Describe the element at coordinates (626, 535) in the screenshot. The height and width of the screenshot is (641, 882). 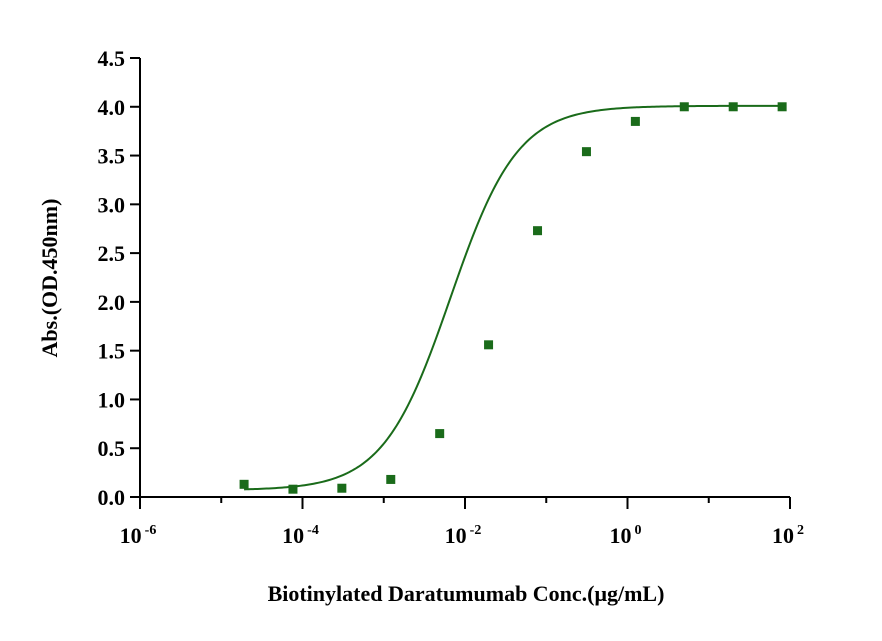
I see `x-tick-label: 10 0` at that location.